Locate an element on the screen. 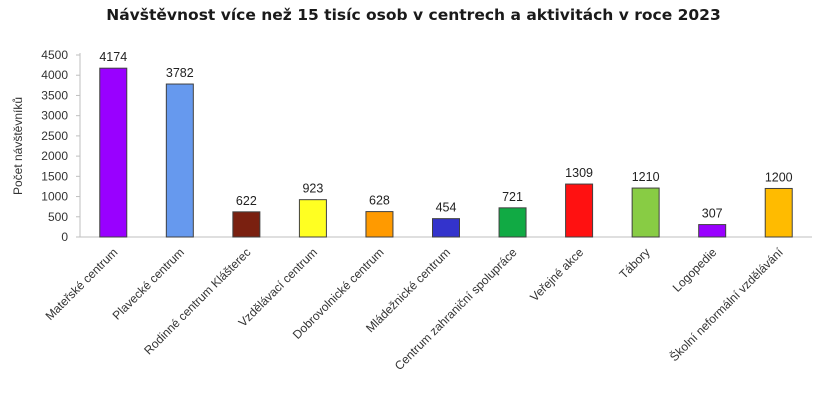 The image size is (827, 403). data-label: 3782 is located at coordinates (180, 73).